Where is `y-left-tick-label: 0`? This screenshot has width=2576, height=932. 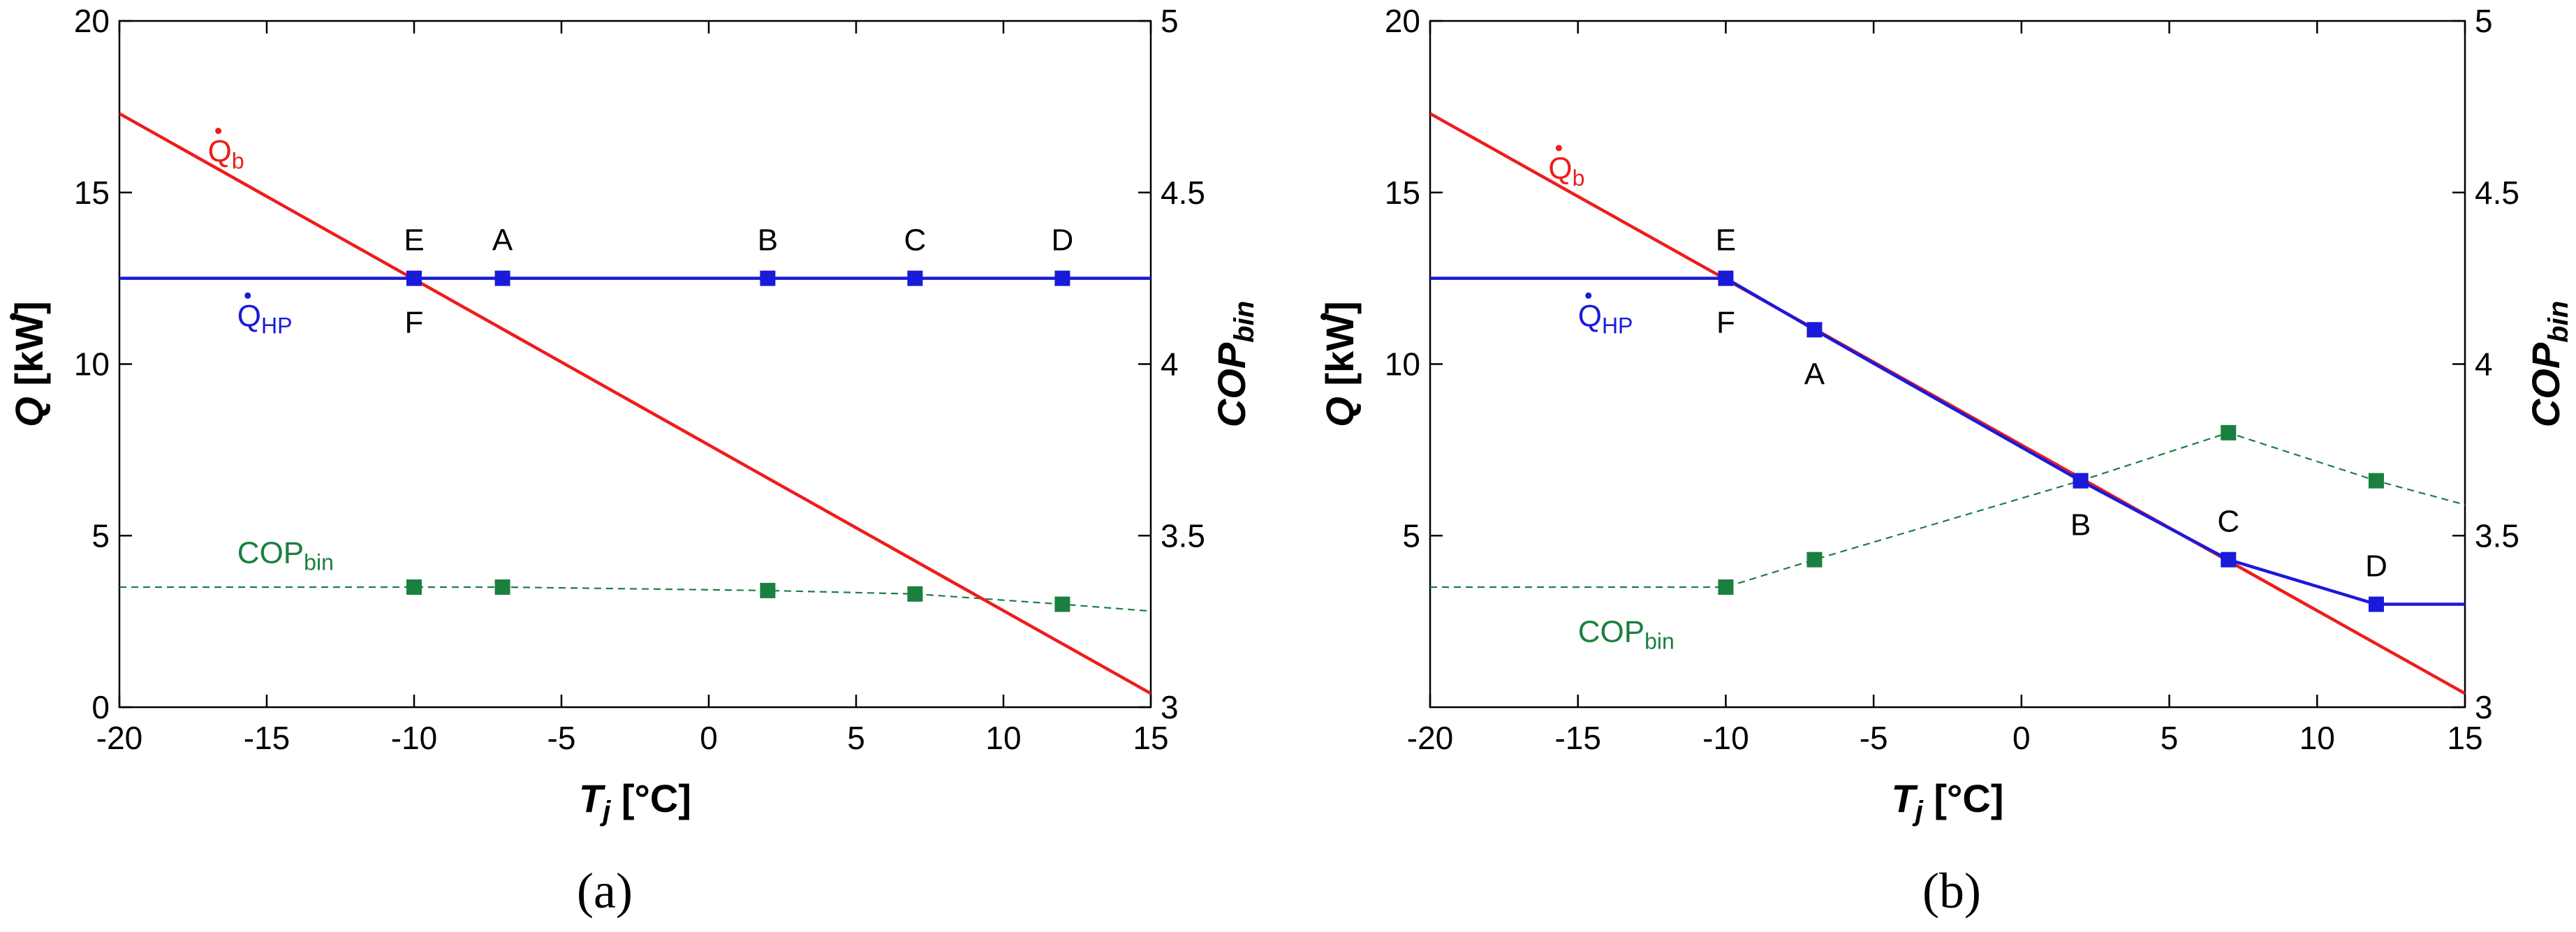
y-left-tick-label: 0 is located at coordinates (100, 707).